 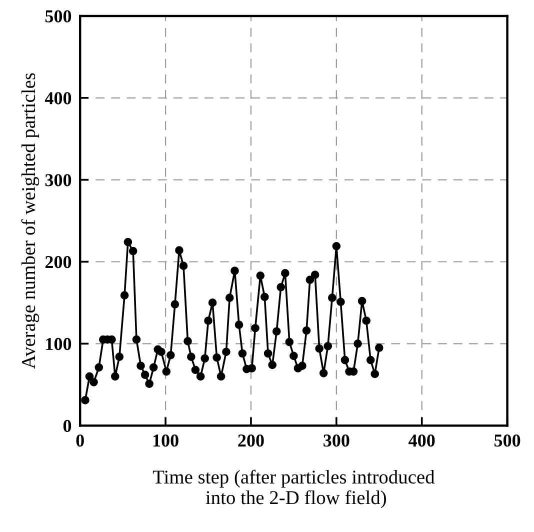 I want to click on x-tick-label: 500, so click(x=507, y=440).